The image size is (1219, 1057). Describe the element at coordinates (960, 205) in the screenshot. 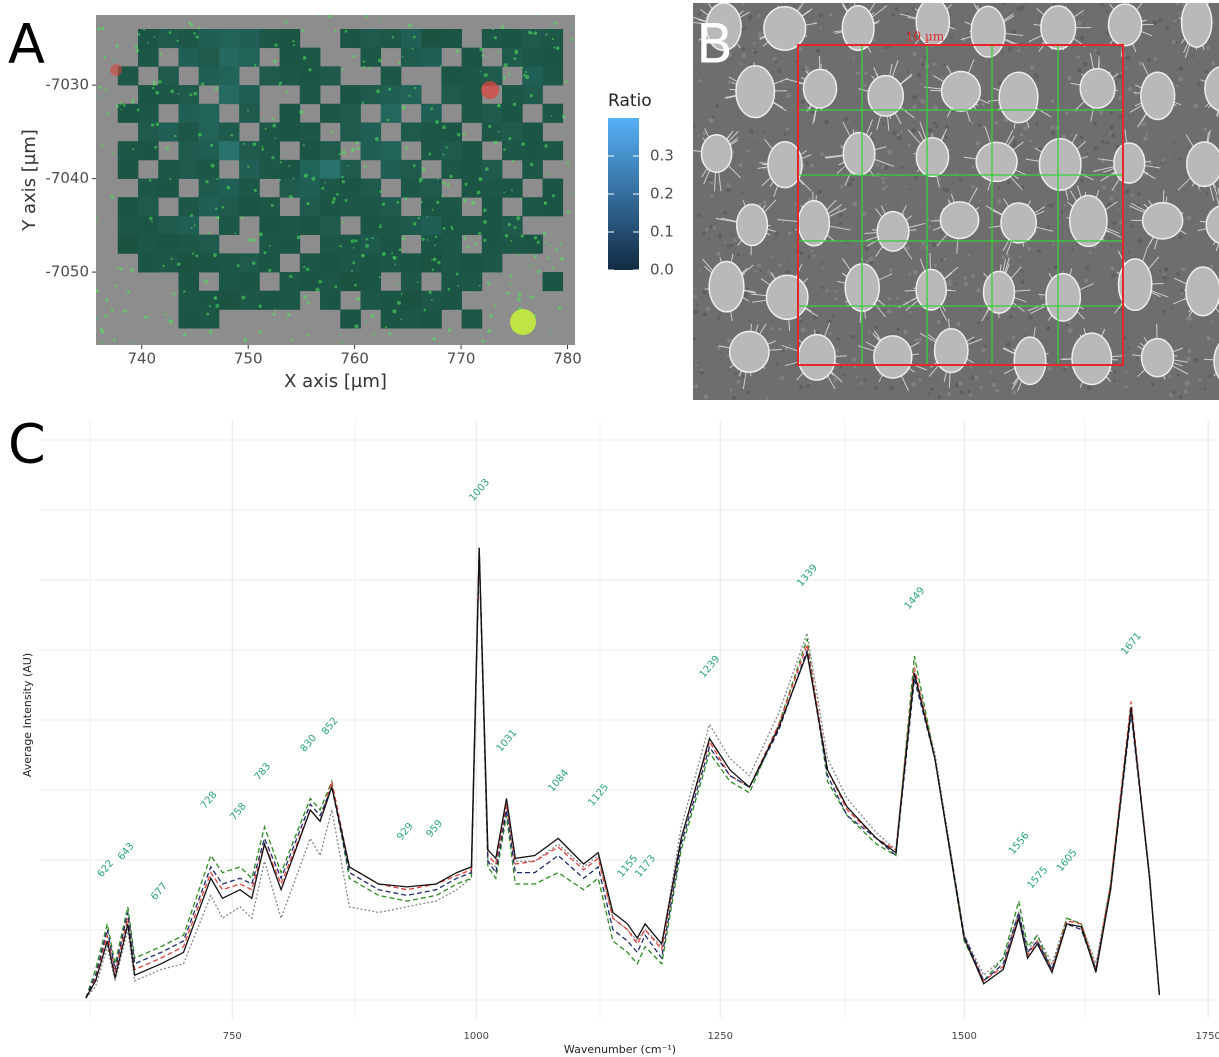

I see `roi-frame` at that location.